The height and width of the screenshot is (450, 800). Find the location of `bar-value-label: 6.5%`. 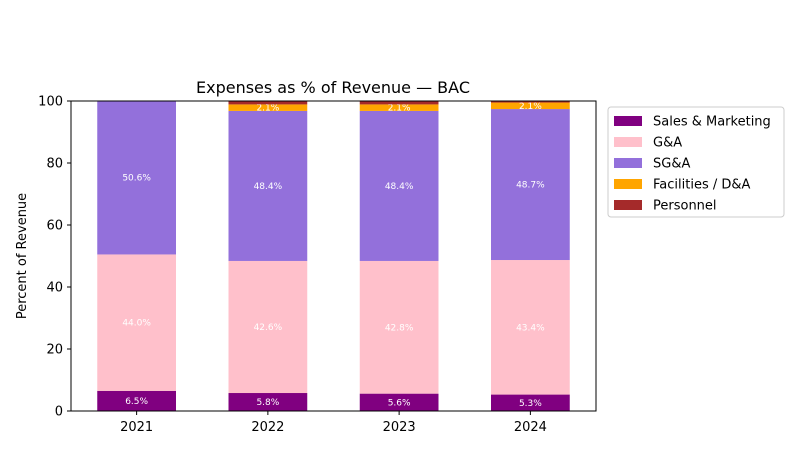

bar-value-label: 6.5% is located at coordinates (136, 402).